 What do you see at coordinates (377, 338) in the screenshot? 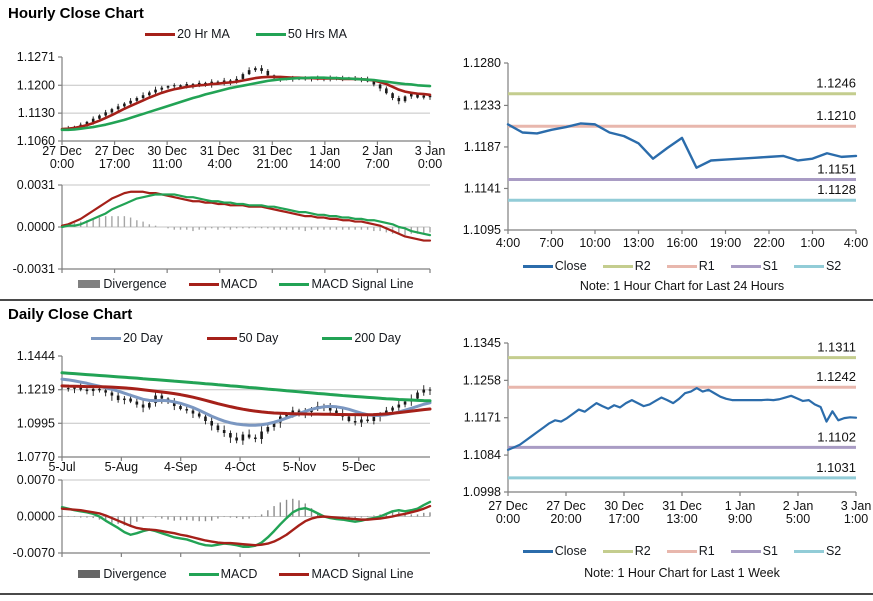
I see `legend-label: 200 Day` at bounding box center [377, 338].